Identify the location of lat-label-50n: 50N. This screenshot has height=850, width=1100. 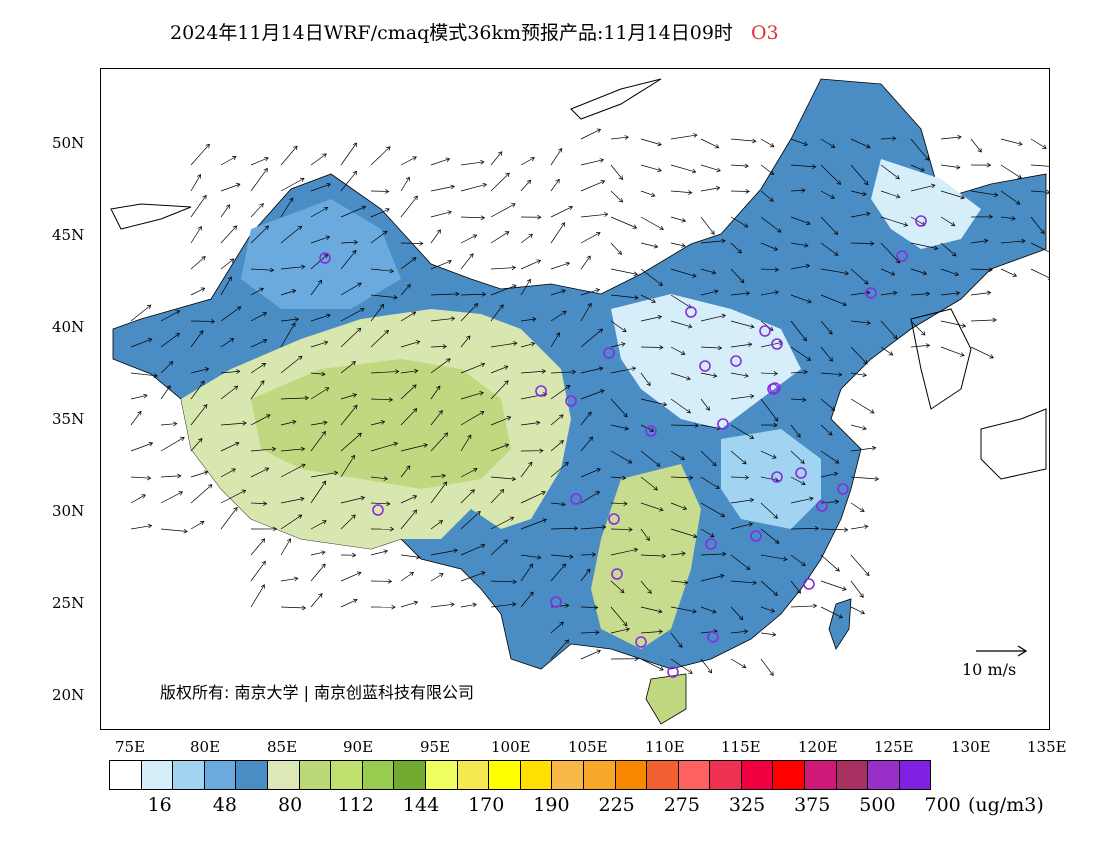
(68, 143).